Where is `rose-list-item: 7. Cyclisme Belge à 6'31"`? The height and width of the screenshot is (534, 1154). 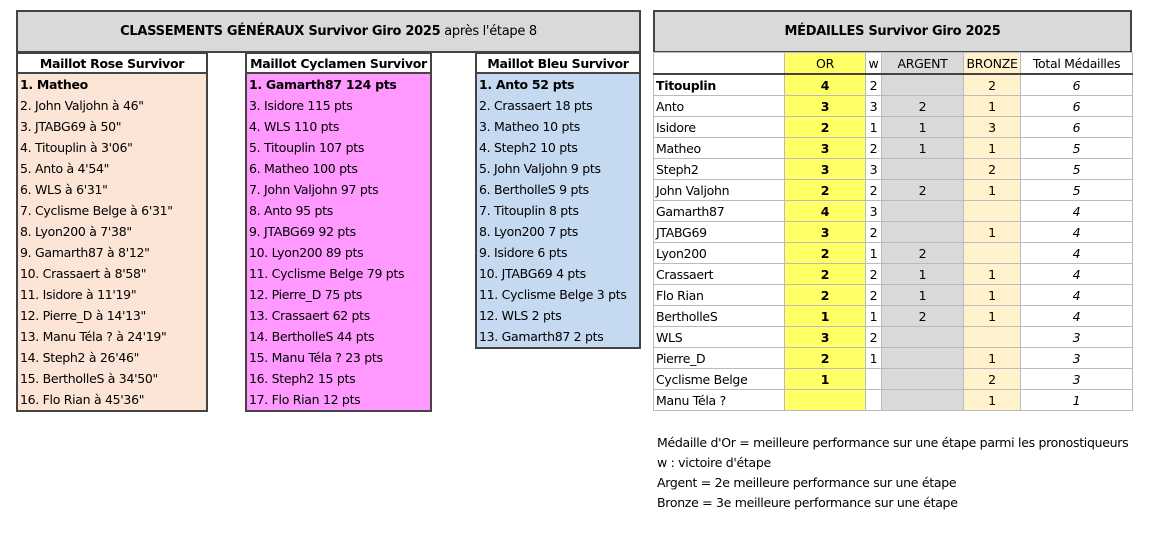
rose-list-item: 7. Cyclisme Belge à 6'31" is located at coordinates (96, 210).